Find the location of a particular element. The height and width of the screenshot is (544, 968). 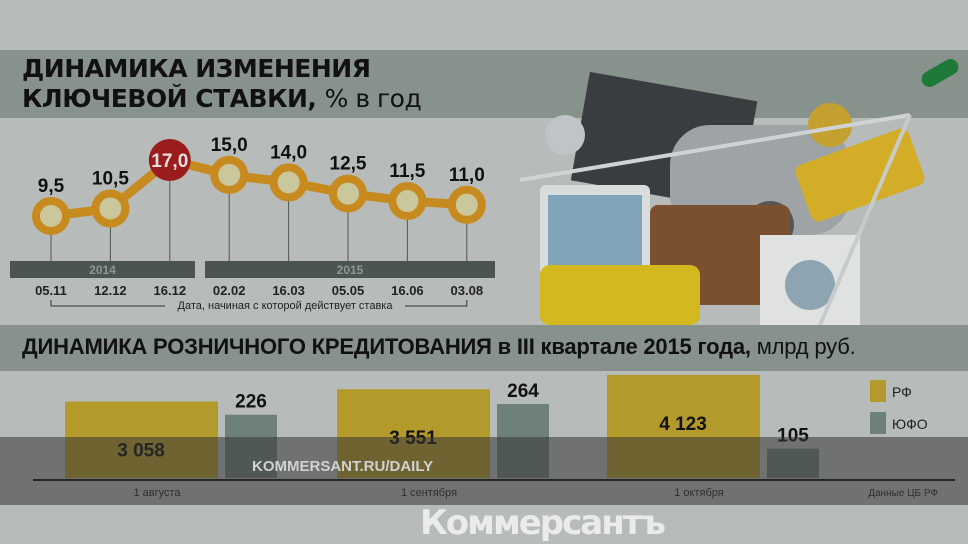

x-tick-label: 05.11 is located at coordinates (51, 290).